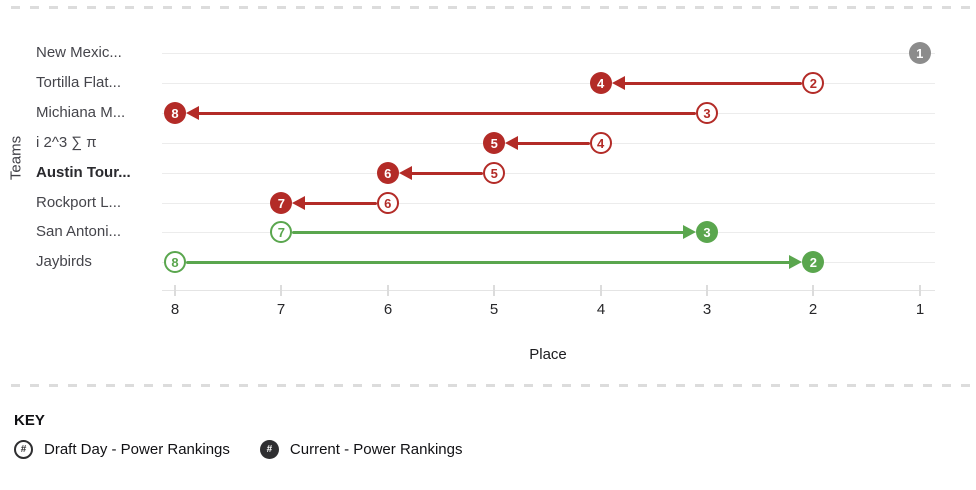 Image resolution: width=976 pixels, height=490 pixels. Describe the element at coordinates (707, 113) in the screenshot. I see `draft-marker: 3` at that location.